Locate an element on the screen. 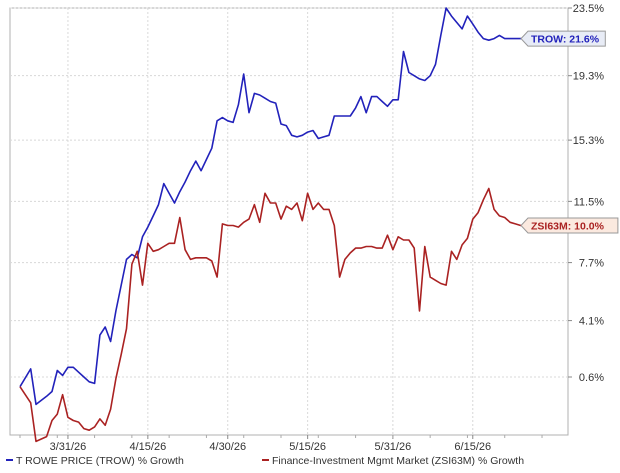 Image resolution: width=620 pixels, height=473 pixels. legend-label: T ROWE PRICE (TROW) % Growth is located at coordinates (100, 461).